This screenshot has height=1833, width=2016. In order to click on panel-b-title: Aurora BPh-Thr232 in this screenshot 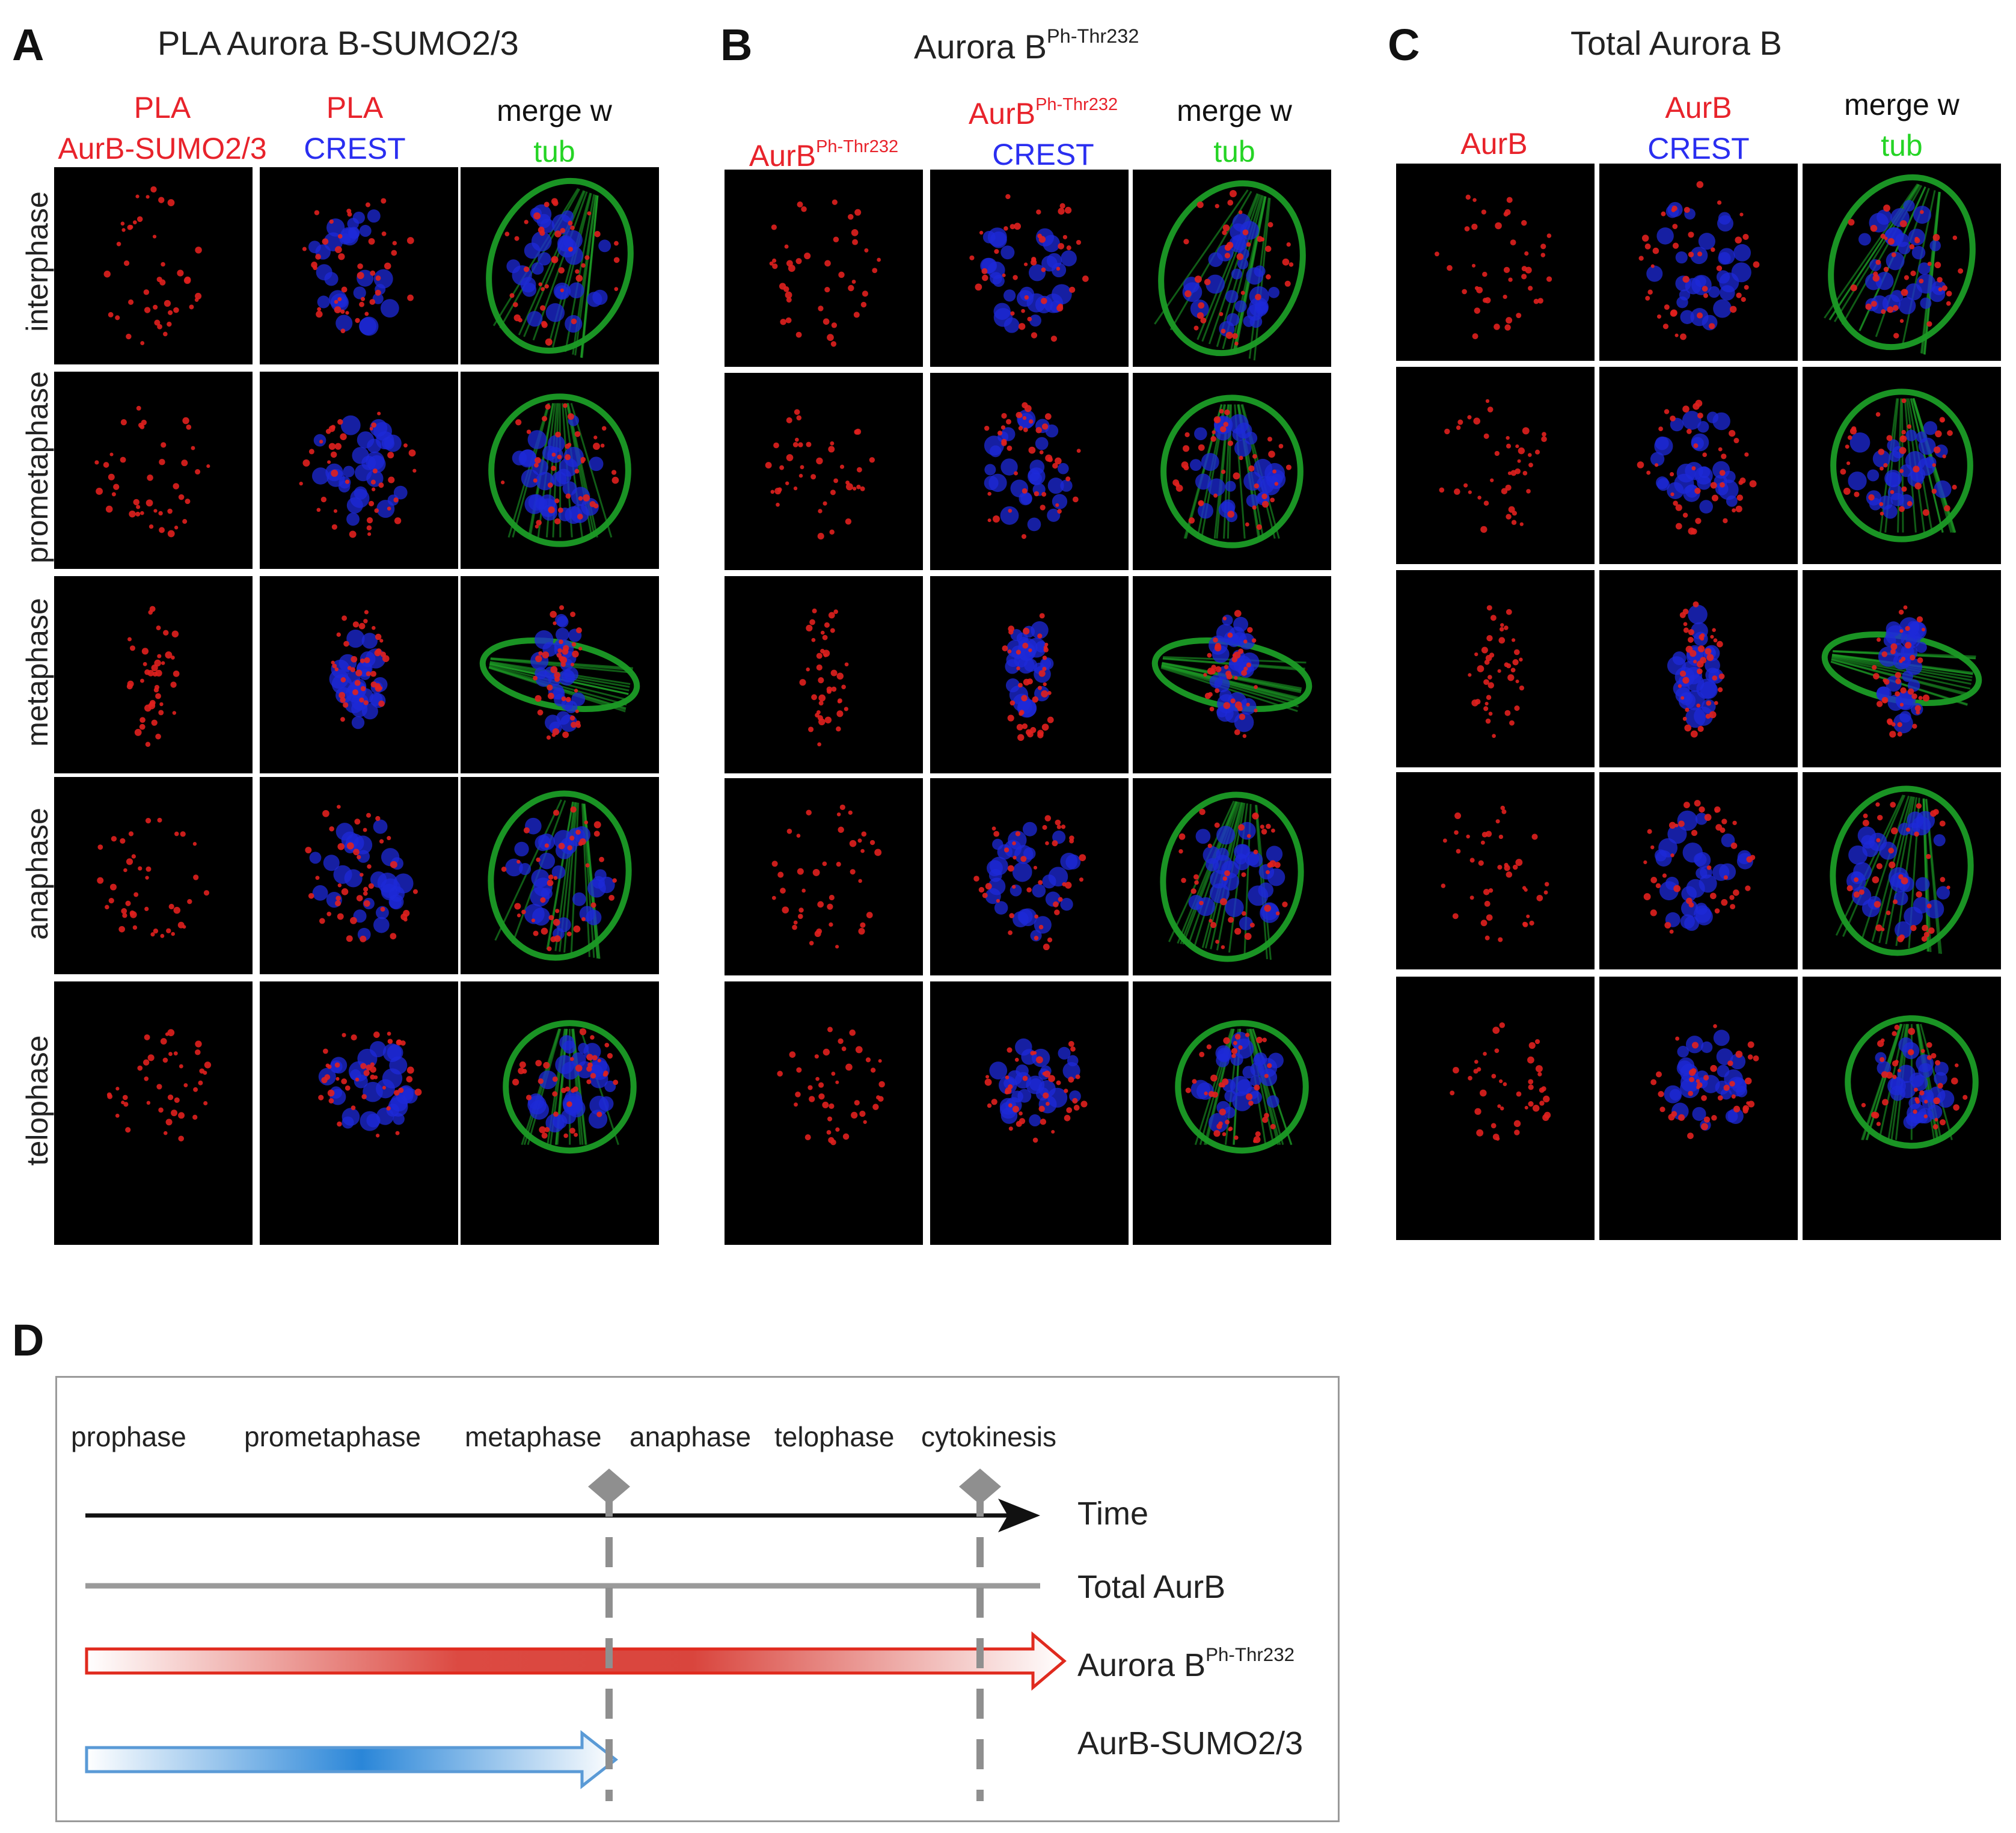, I will do `click(1026, 45)`.